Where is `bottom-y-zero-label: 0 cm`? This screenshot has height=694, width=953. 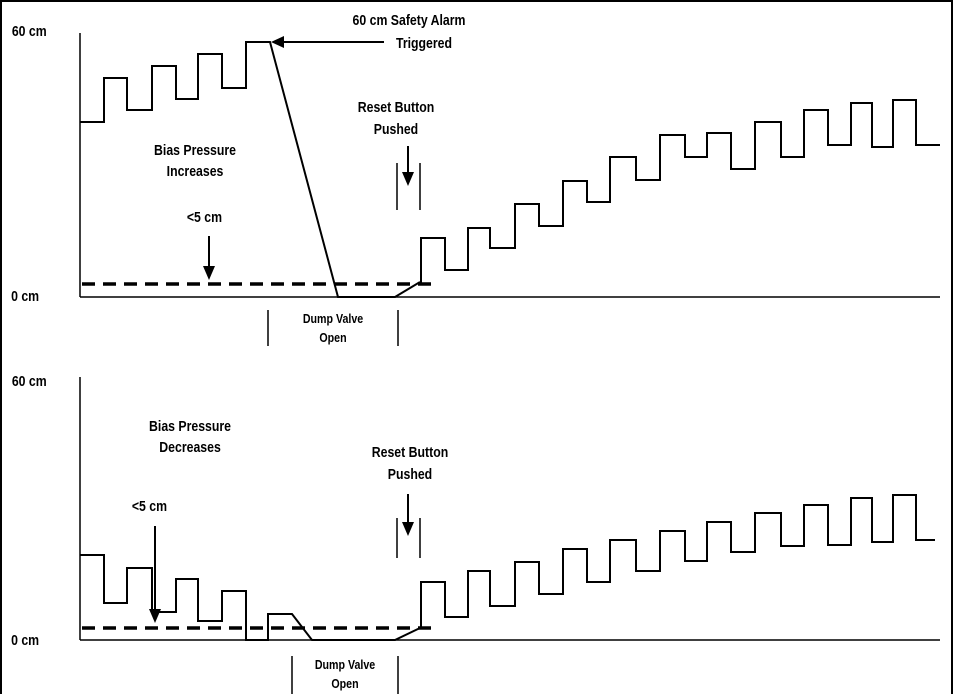 bottom-y-zero-label: 0 cm is located at coordinates (25, 640).